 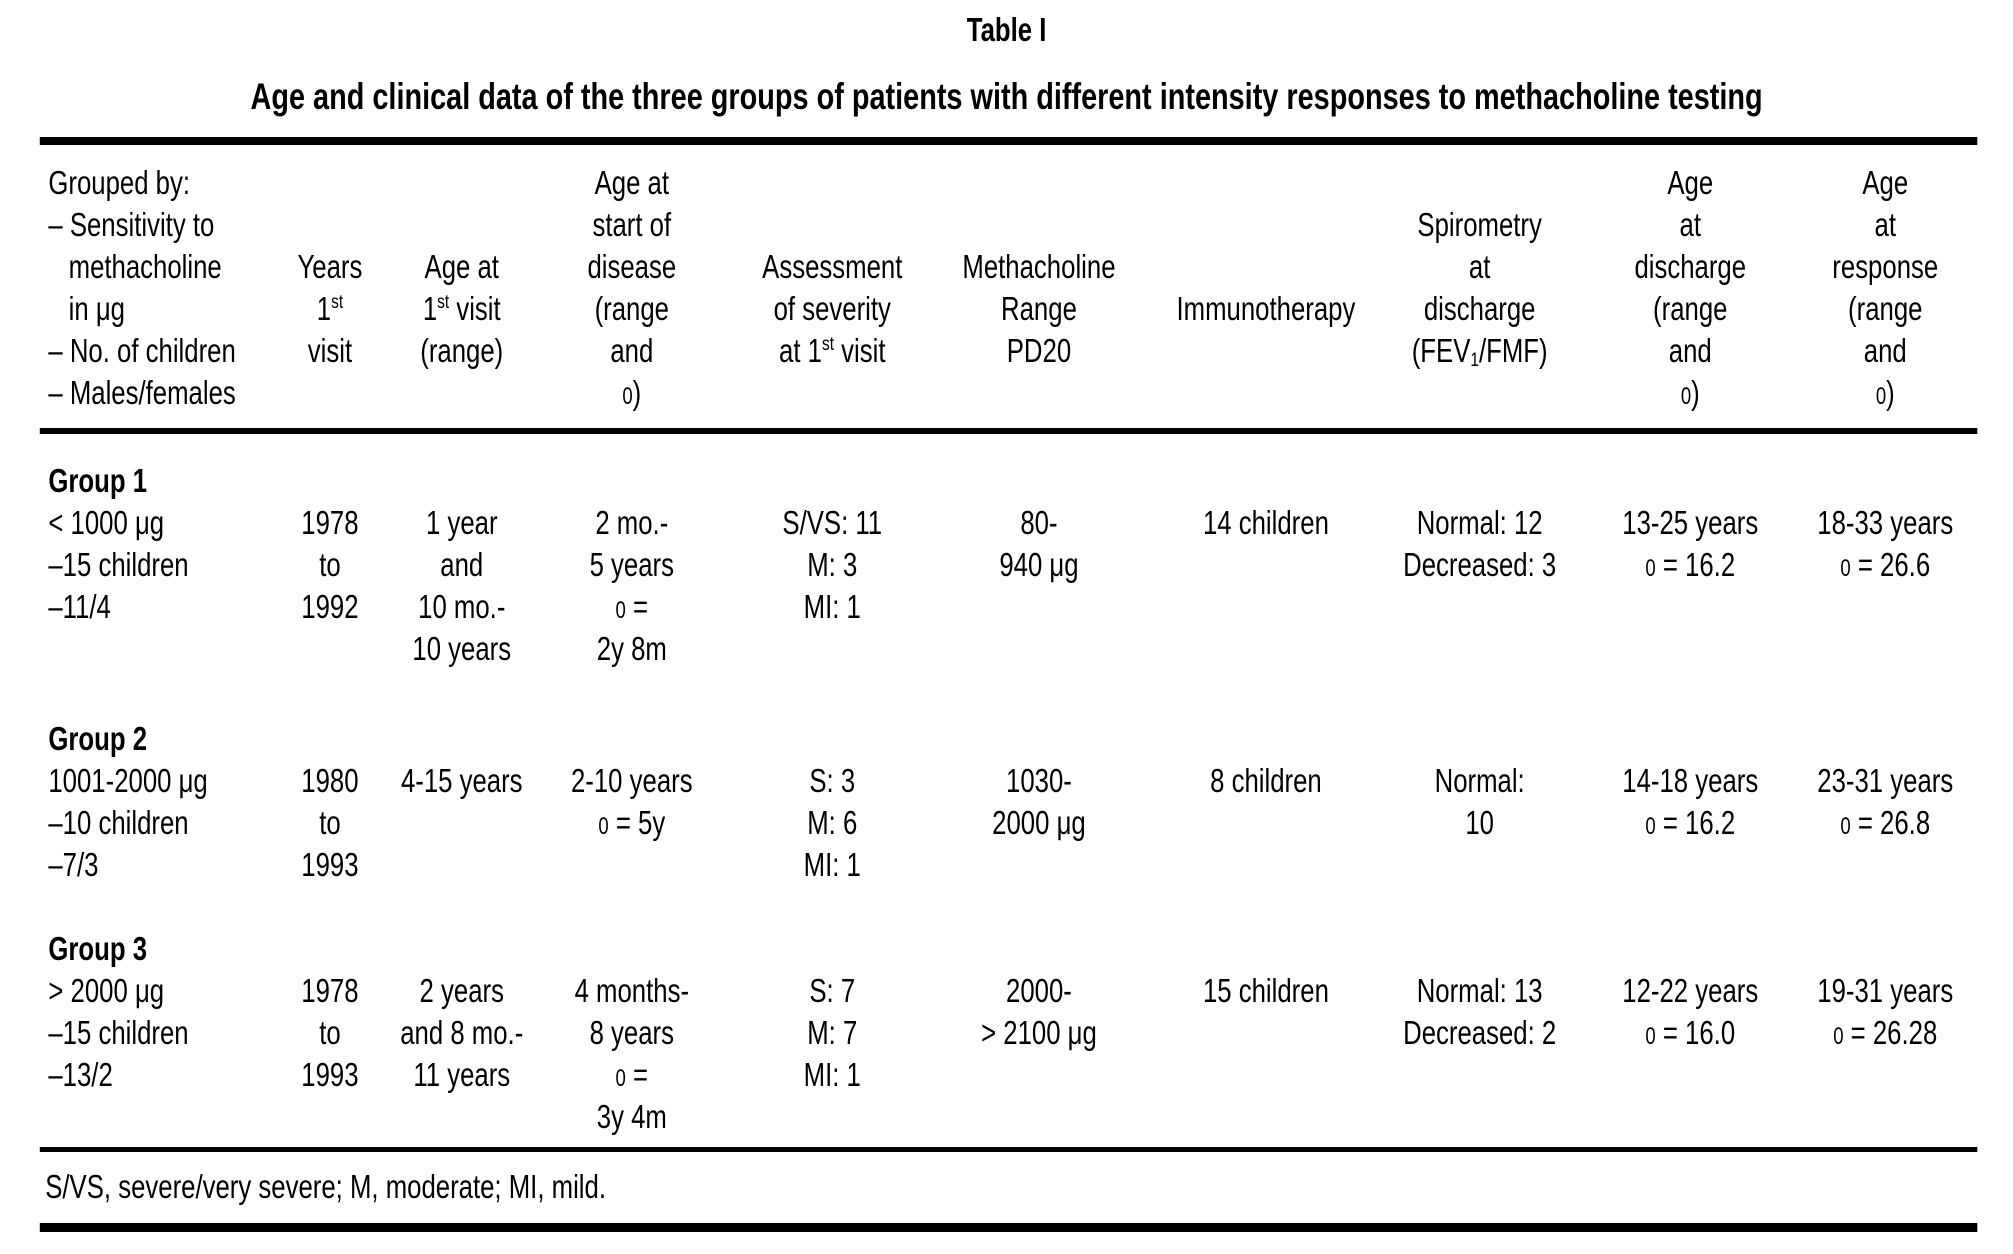 I want to click on cell-line: 0 = 26.28, so click(x=1885, y=1032).